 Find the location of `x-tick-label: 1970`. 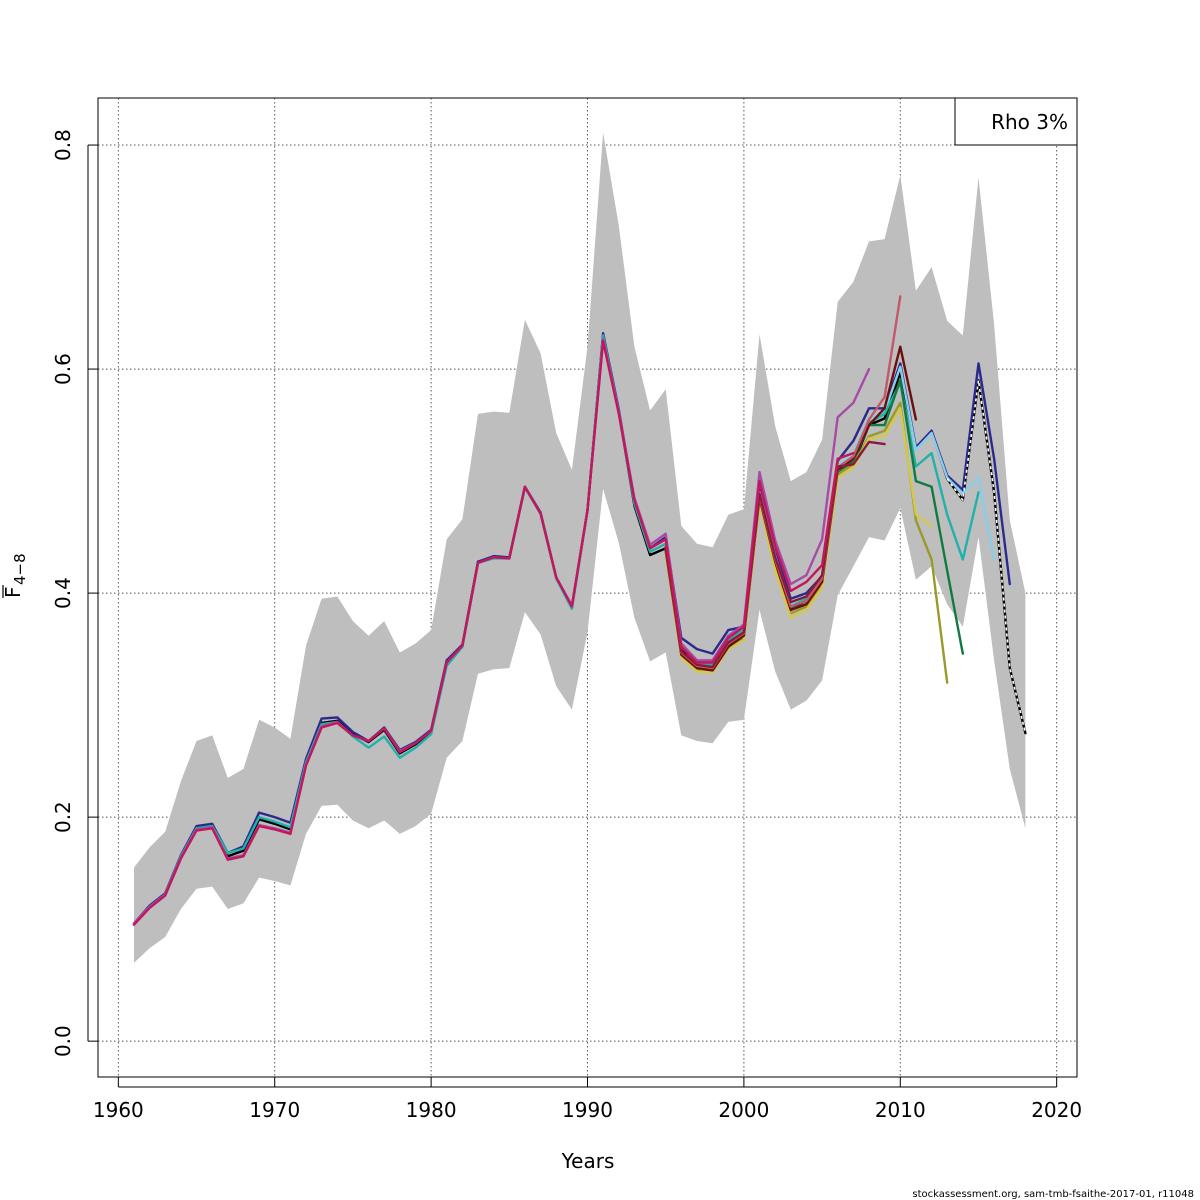

x-tick-label: 1970 is located at coordinates (274, 1110).